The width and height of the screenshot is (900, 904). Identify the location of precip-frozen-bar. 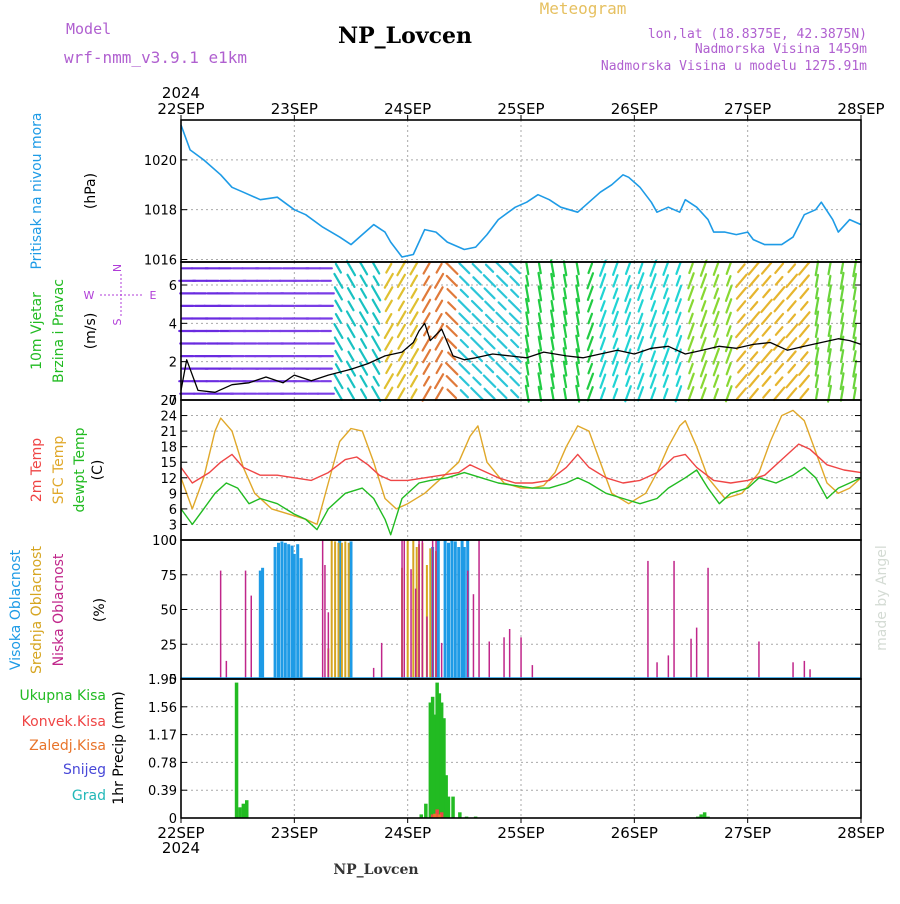
(435, 815).